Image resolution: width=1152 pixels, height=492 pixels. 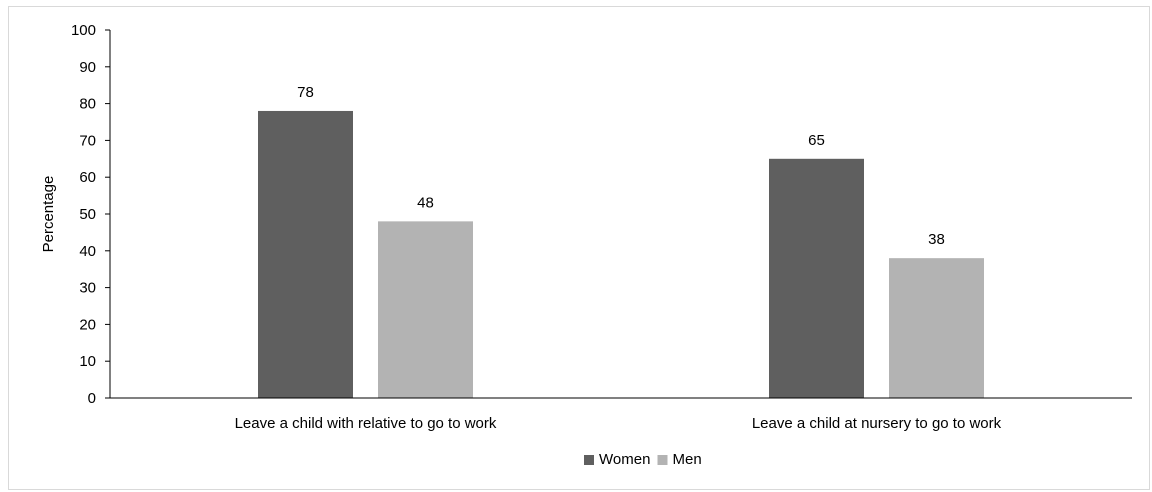 I want to click on y-tick-label: 10, so click(x=87, y=361).